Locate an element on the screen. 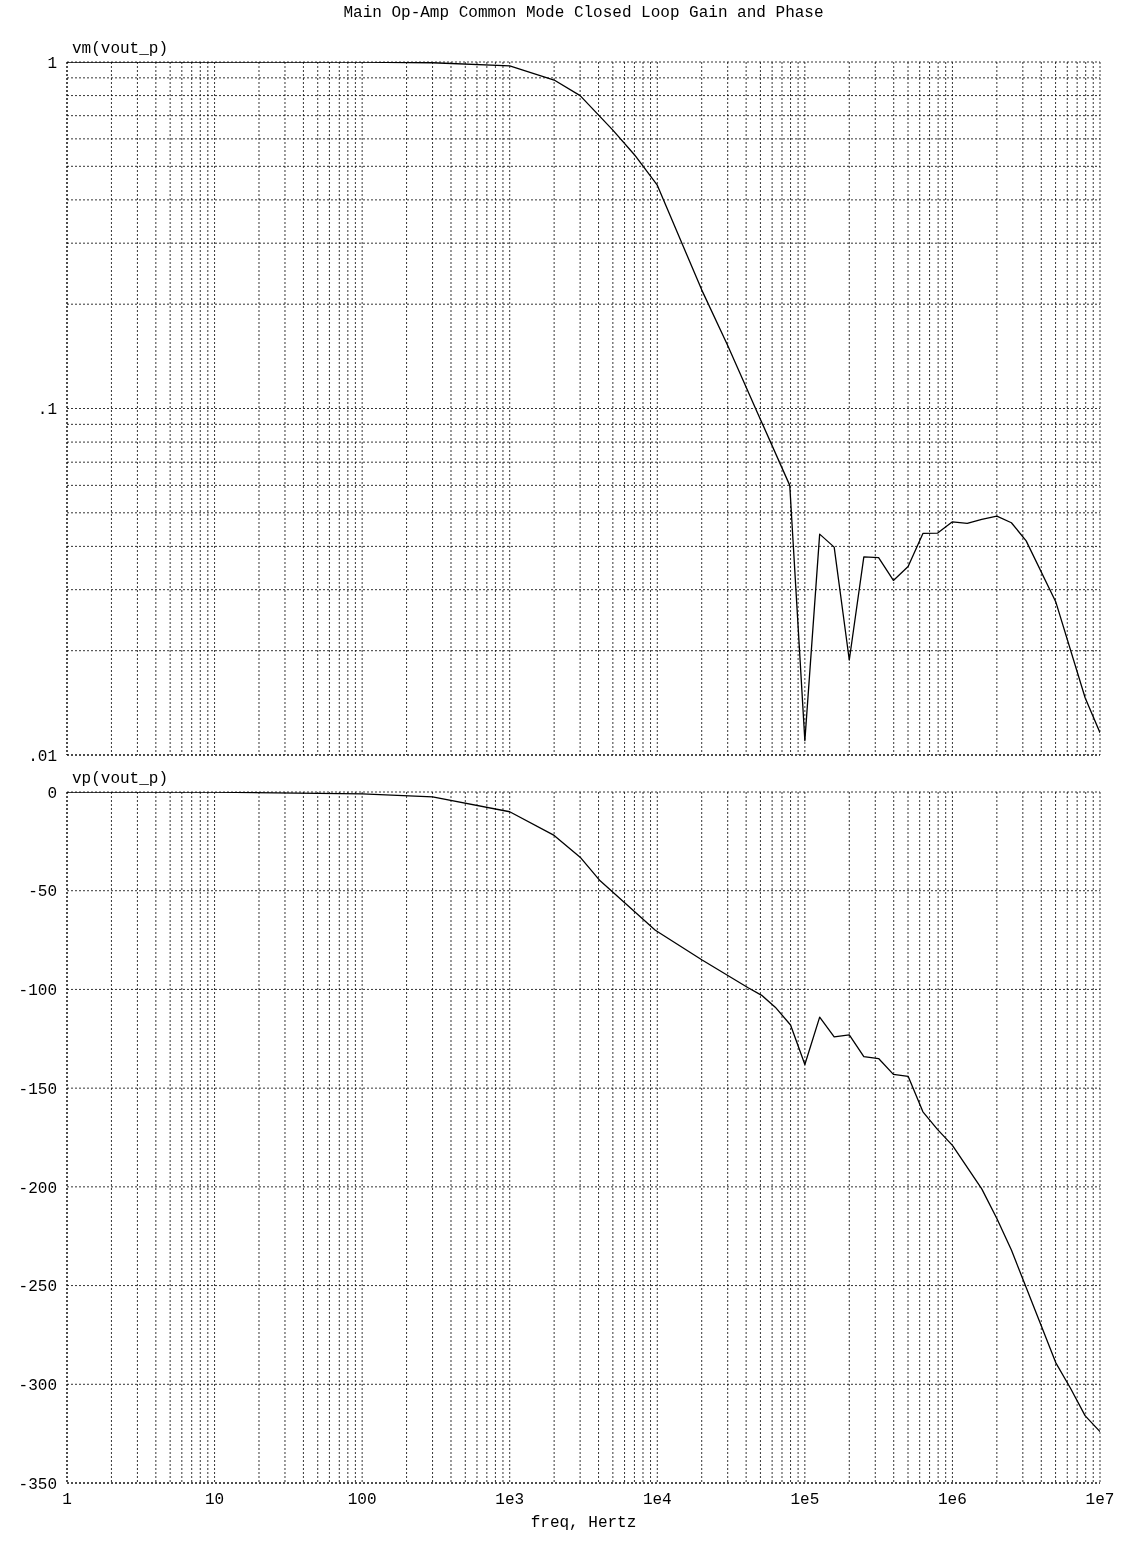 Image resolution: width=1127 pixels, height=1549 pixels. y-tick-label: .01 is located at coordinates (42, 756).